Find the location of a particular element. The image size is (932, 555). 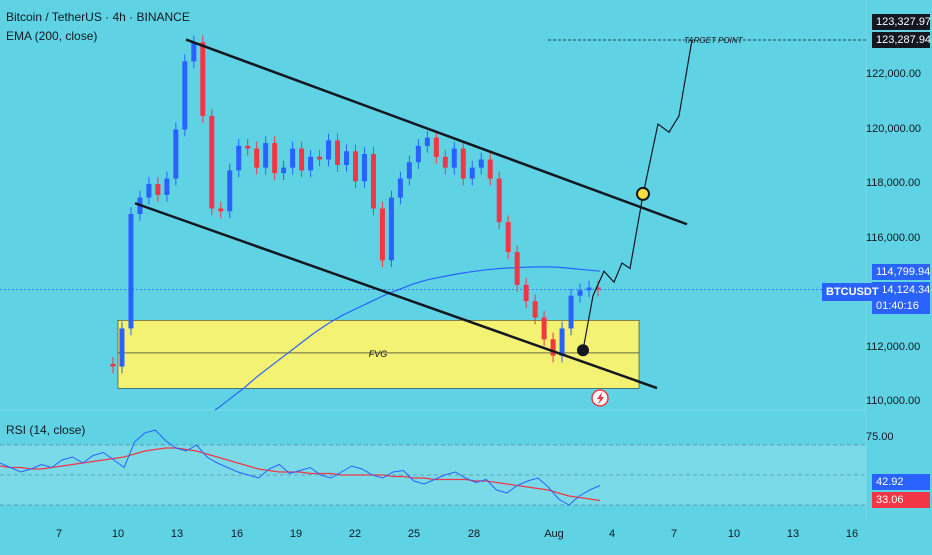

rsi-ma-line is located at coordinates (300, 474).